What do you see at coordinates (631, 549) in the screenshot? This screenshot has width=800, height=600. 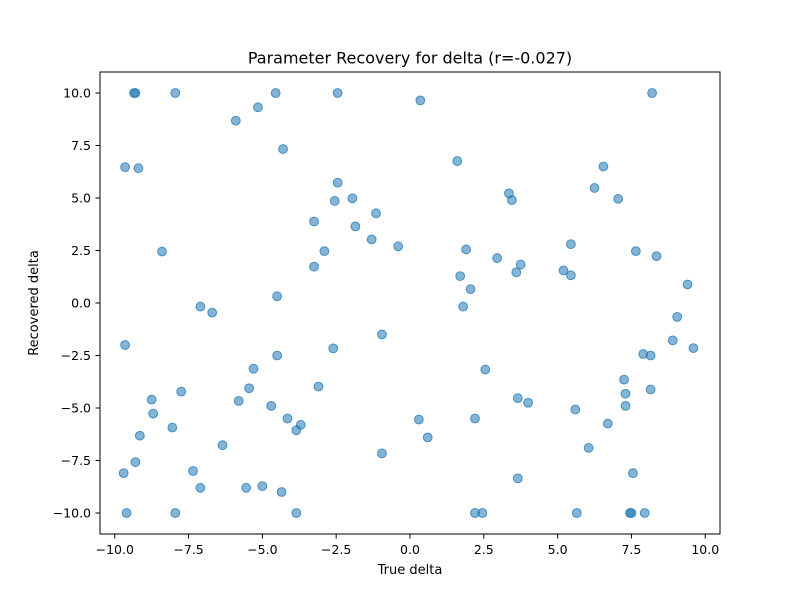 I see `x-tick-label: 7.5` at bounding box center [631, 549].